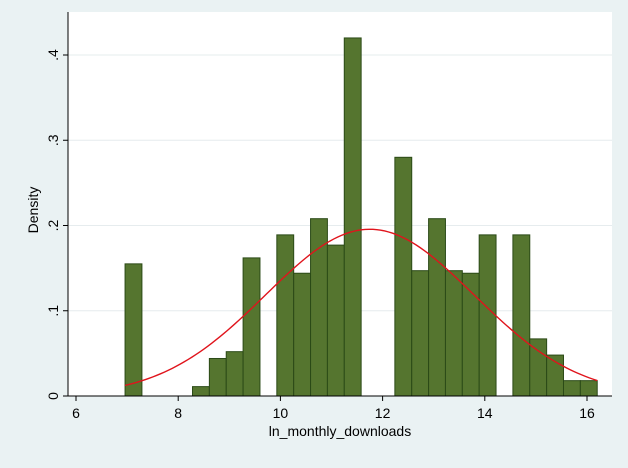 The height and width of the screenshot is (468, 628). I want to click on y-axis-title: Density, so click(33, 210).